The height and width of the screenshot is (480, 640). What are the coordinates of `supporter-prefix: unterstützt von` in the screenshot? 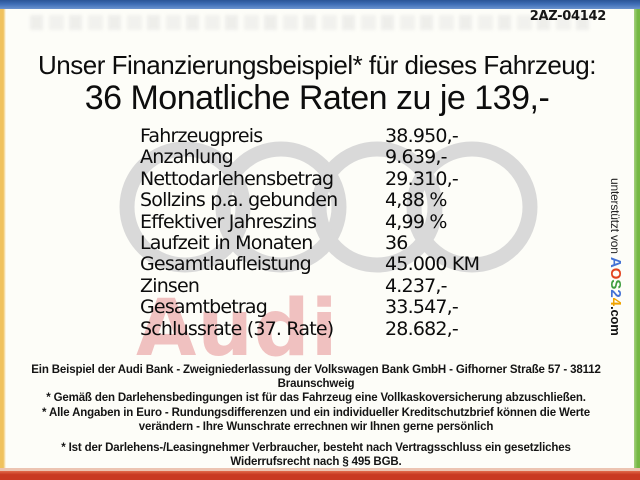 It's located at (615, 217).